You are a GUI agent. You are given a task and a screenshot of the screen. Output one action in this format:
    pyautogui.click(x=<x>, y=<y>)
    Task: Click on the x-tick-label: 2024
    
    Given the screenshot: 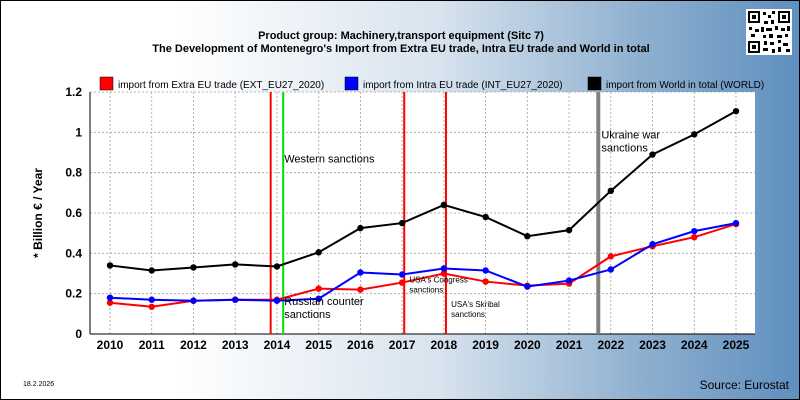 What is the action you would take?
    pyautogui.click(x=694, y=345)
    